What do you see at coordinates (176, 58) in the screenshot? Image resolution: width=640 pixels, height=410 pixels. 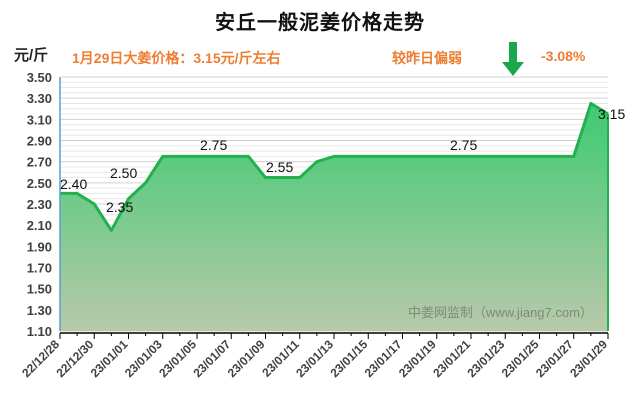 I see `price-note: 1月29日大姜价格：3.15元/斤左右` at bounding box center [176, 58].